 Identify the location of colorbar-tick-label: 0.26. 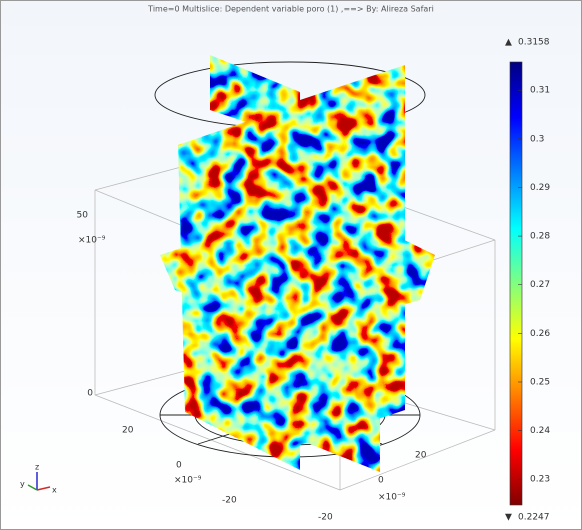
(540, 334).